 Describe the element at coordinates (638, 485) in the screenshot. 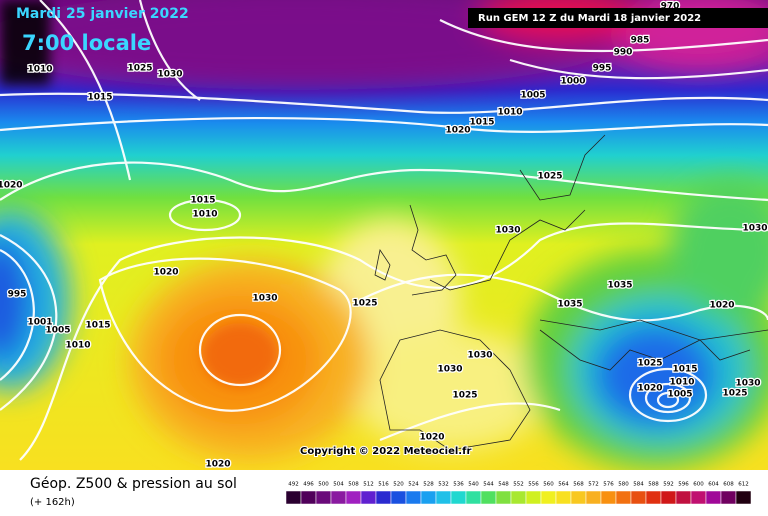

I see `scale-label: 584` at that location.